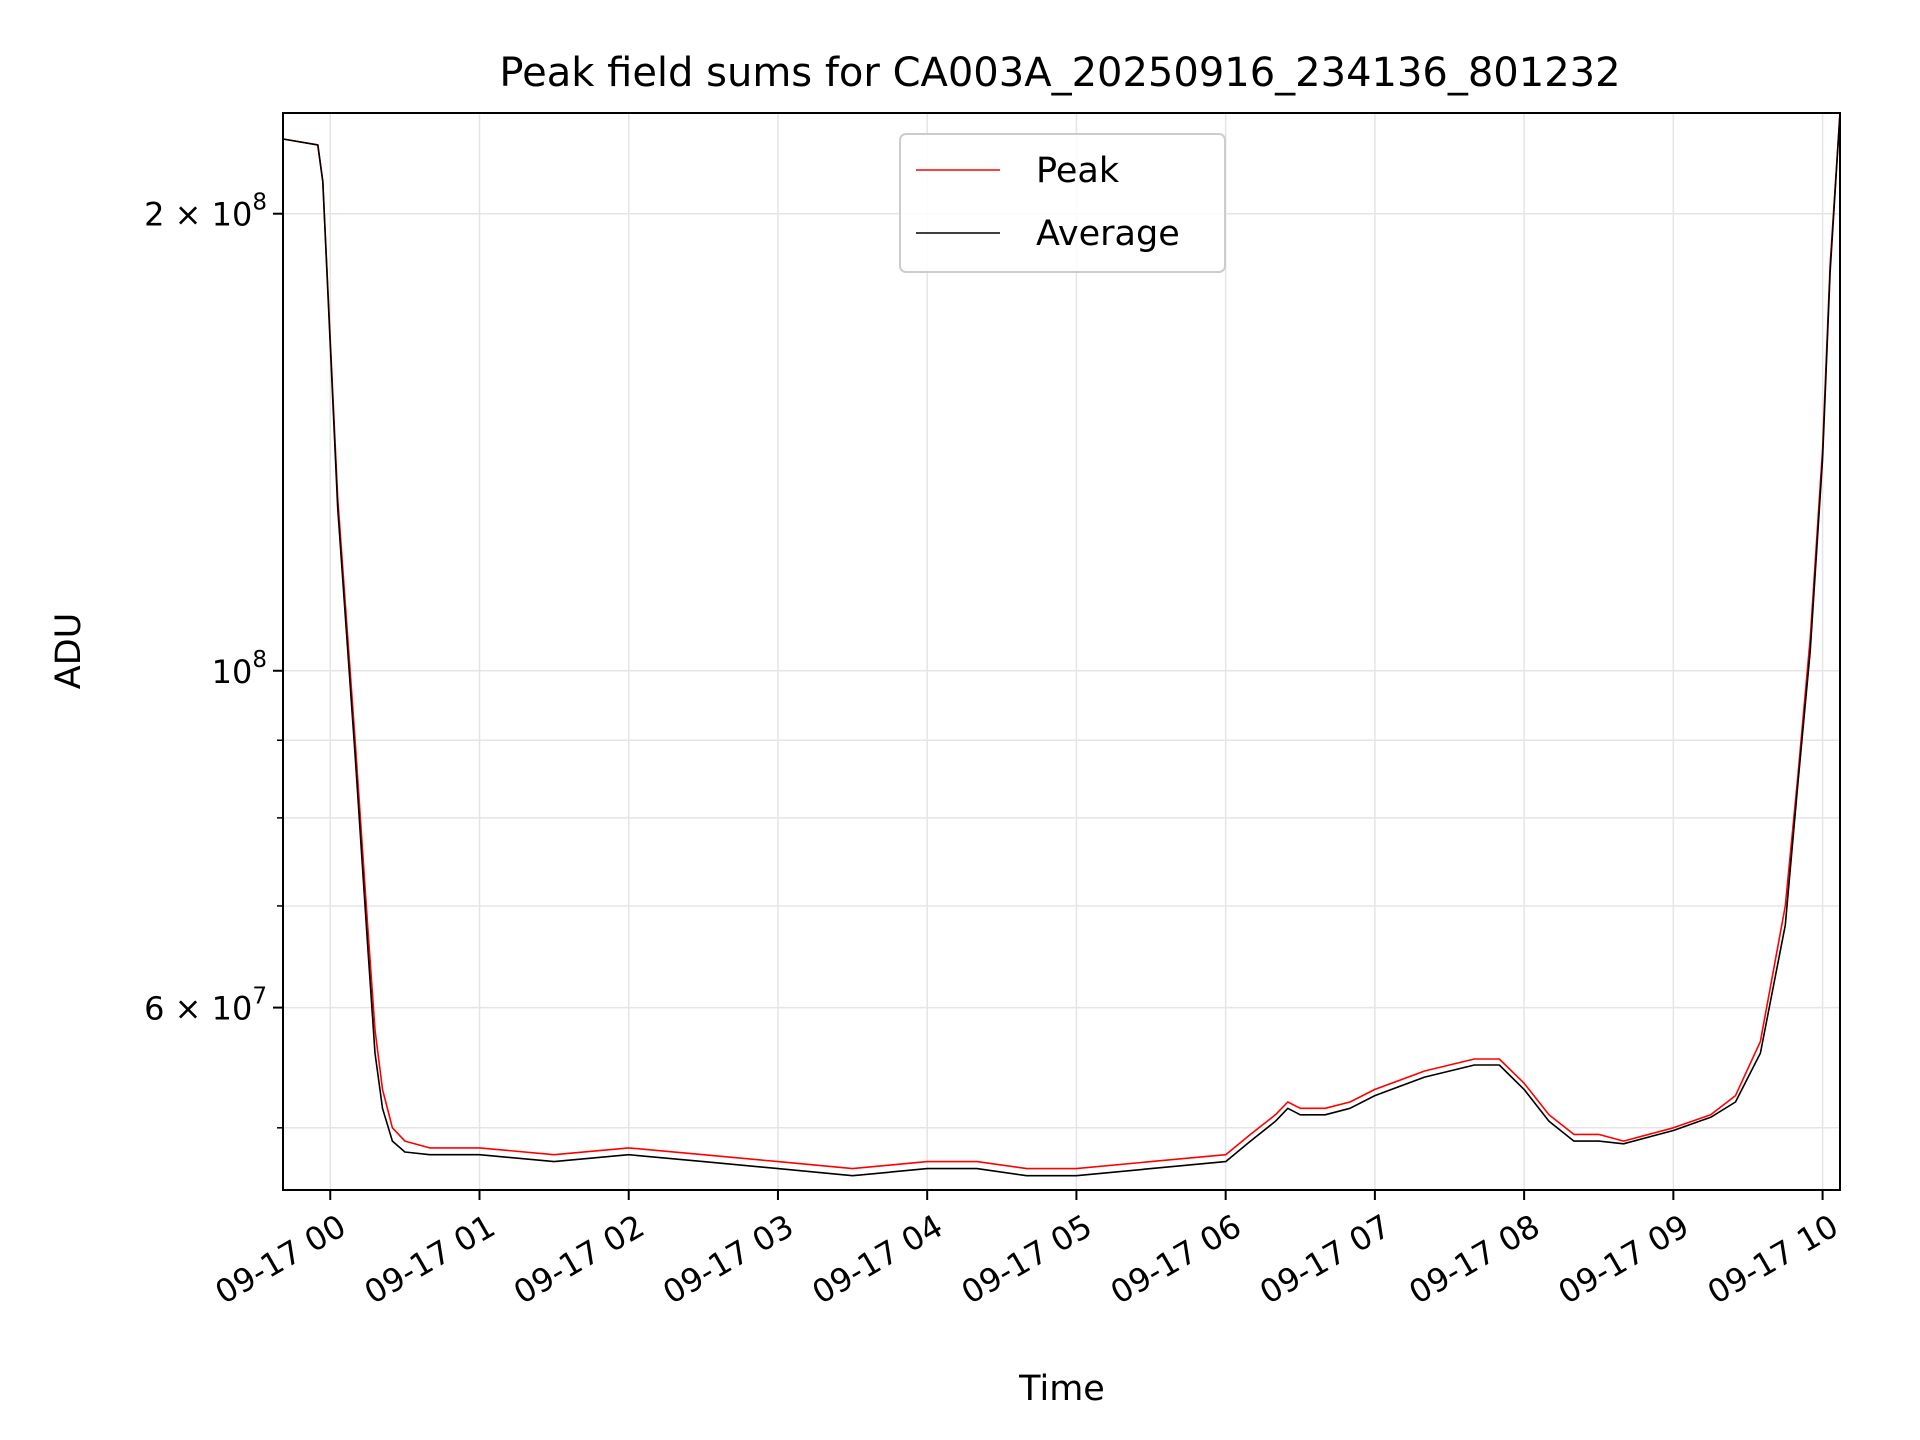 This screenshot has height=1440, width=1920. Describe the element at coordinates (1078, 171) in the screenshot. I see `legend-label-peak: Peak` at that location.